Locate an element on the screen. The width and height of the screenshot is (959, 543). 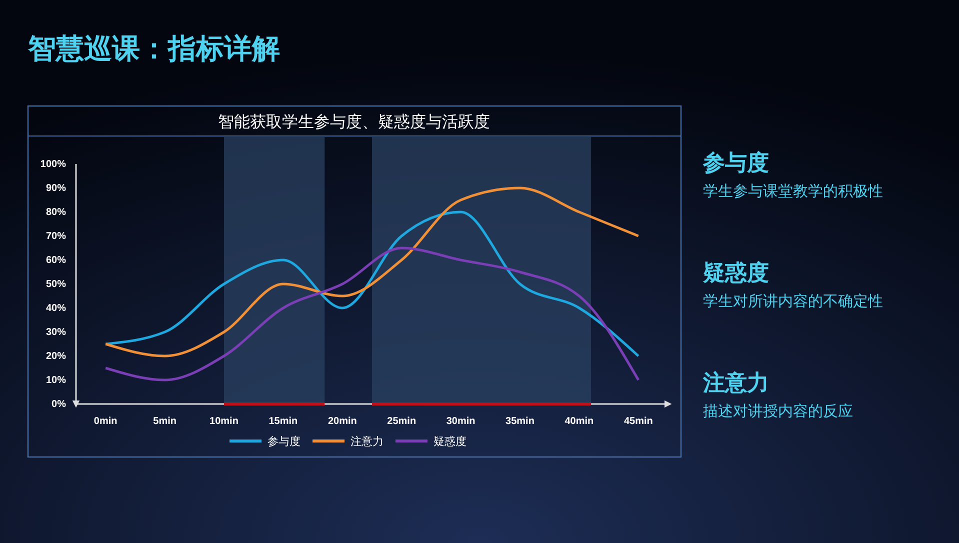
x-tick-label: 15min is located at coordinates (283, 422).